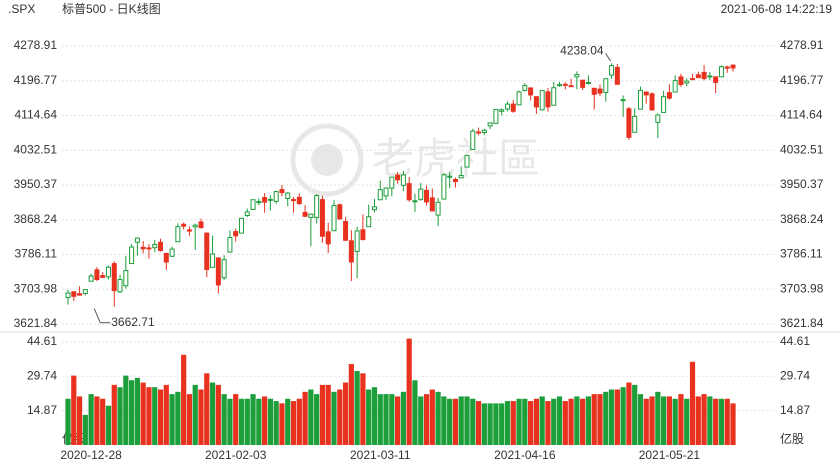 Image resolution: width=840 pixels, height=470 pixels. What do you see at coordinates (670, 455) in the screenshot?
I see `x-tick-label: 2021-05-21` at bounding box center [670, 455].